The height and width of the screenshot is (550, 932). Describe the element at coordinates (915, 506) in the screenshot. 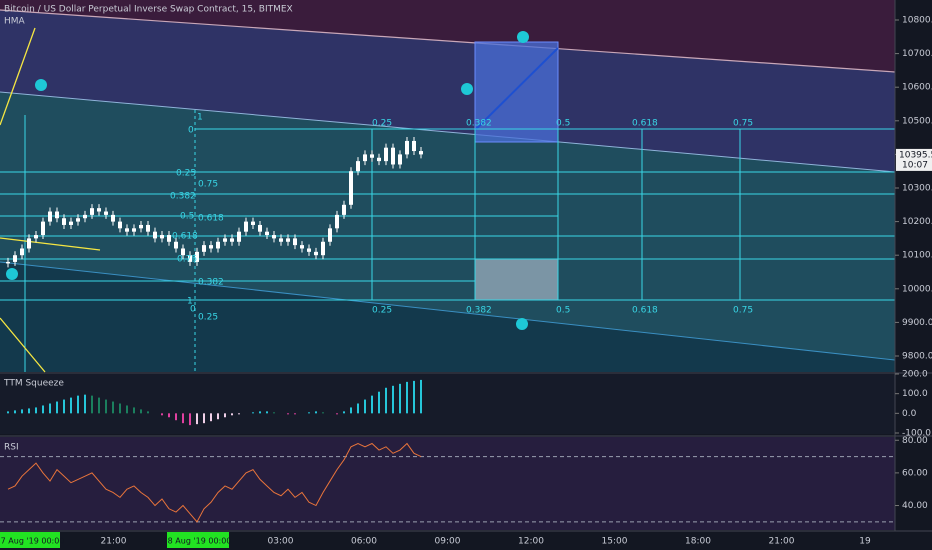

I see `y-tick-label: 40.00` at that location.